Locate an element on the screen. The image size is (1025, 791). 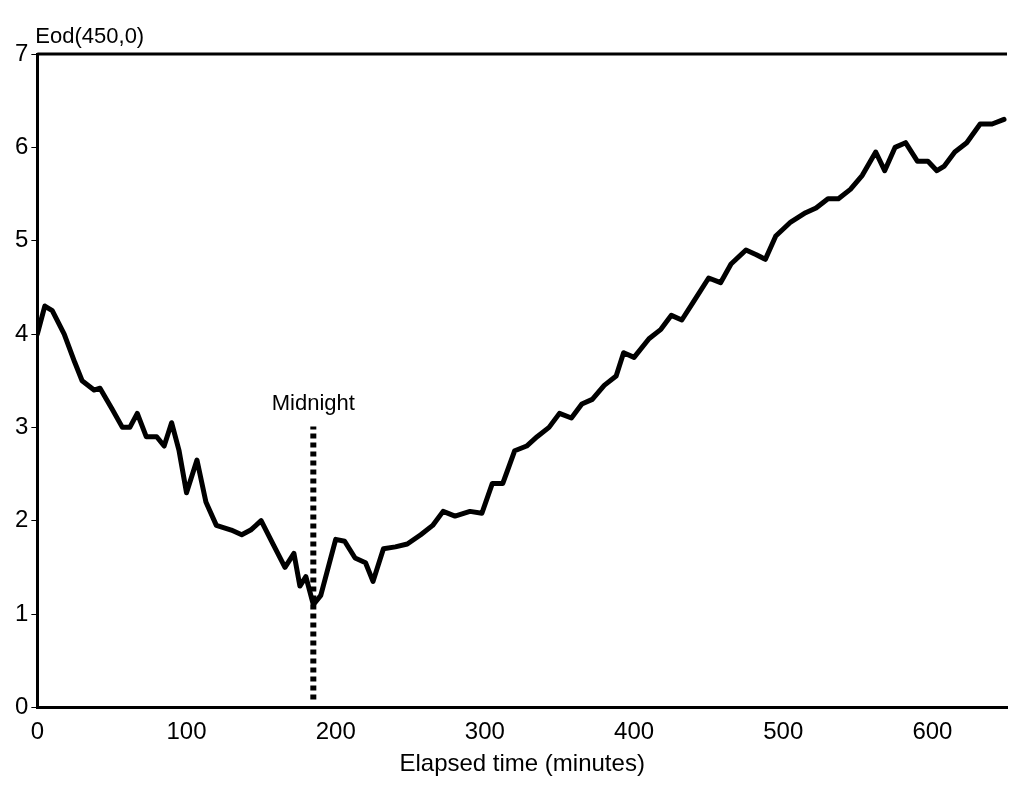
x-tick-label: 200 is located at coordinates (335, 731).